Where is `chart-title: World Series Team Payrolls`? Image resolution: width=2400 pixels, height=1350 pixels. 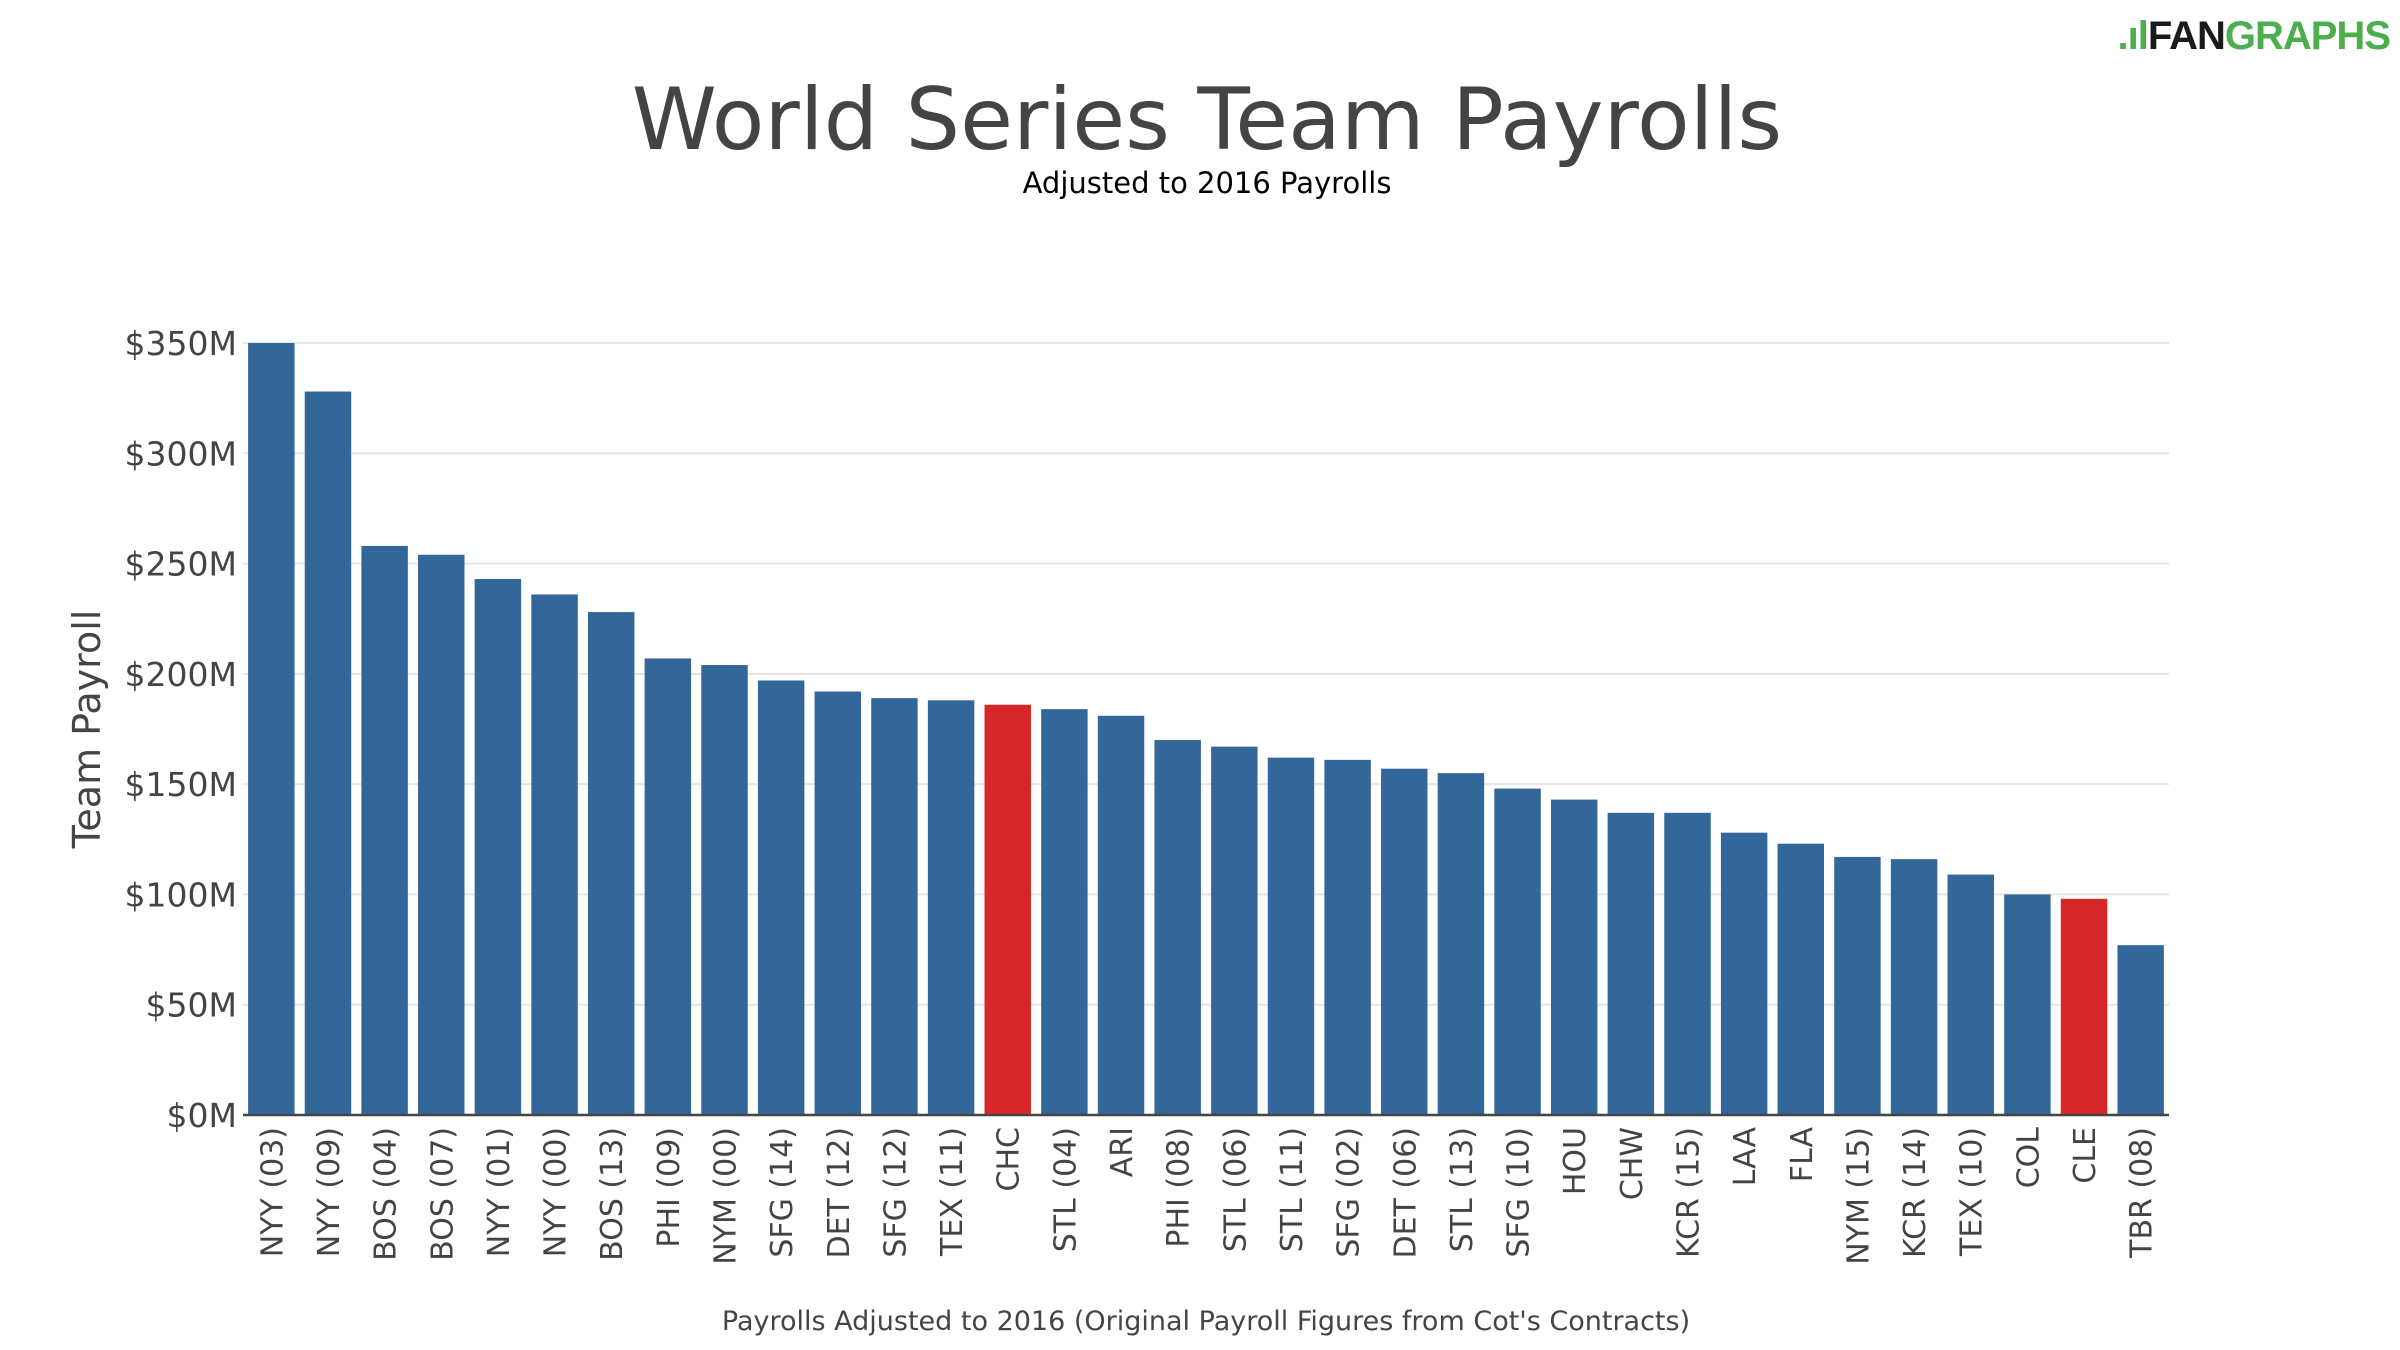
chart-title: World Series Team Payrolls is located at coordinates (1207, 120).